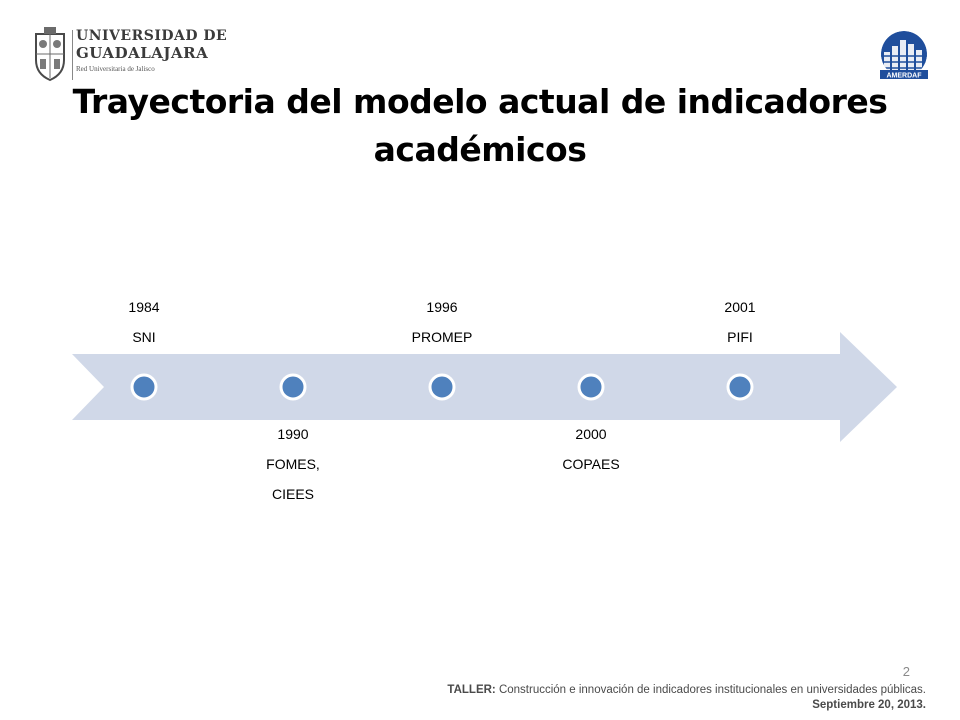 This screenshot has width=960, height=720. I want to click on page-number: 2, so click(906, 671).